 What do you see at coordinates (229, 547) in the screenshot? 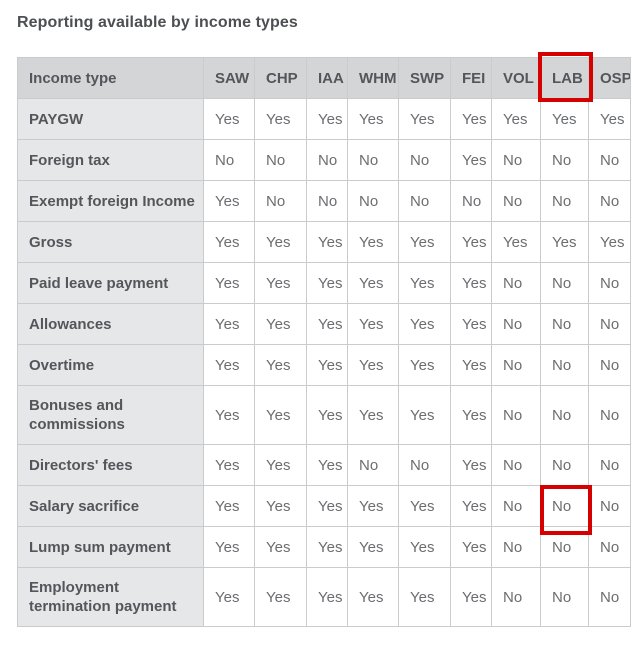
I see `value-cell-lump-sum-payment-saw: Yes` at bounding box center [229, 547].